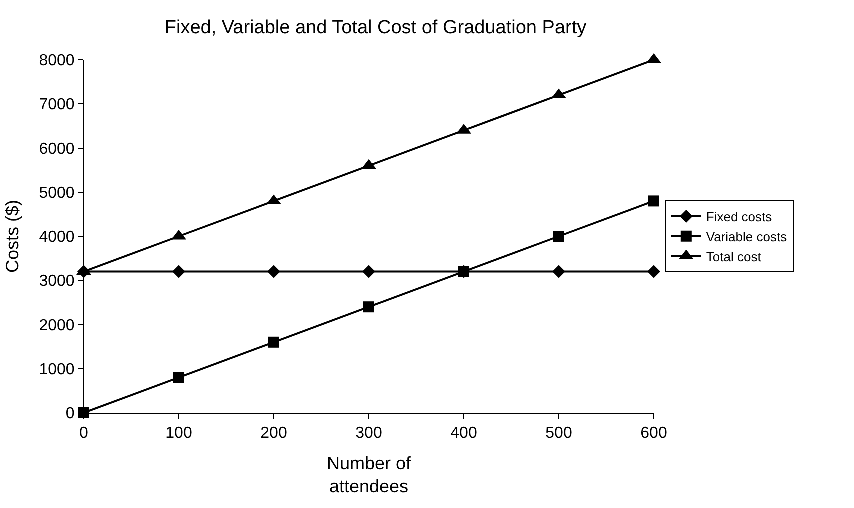 Image resolution: width=854 pixels, height=508 pixels. Describe the element at coordinates (57, 237) in the screenshot. I see `y-tick-label: 4000` at that location.